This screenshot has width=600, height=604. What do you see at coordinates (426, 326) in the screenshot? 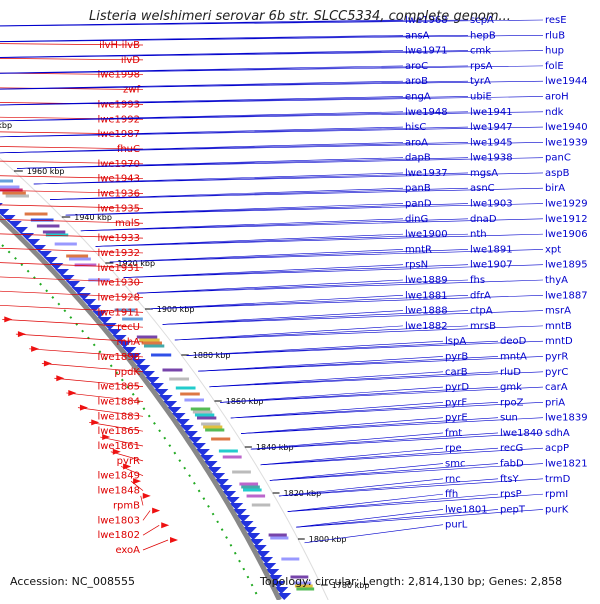
I see `gene-label-right: lwe1882` at bounding box center [426, 326].